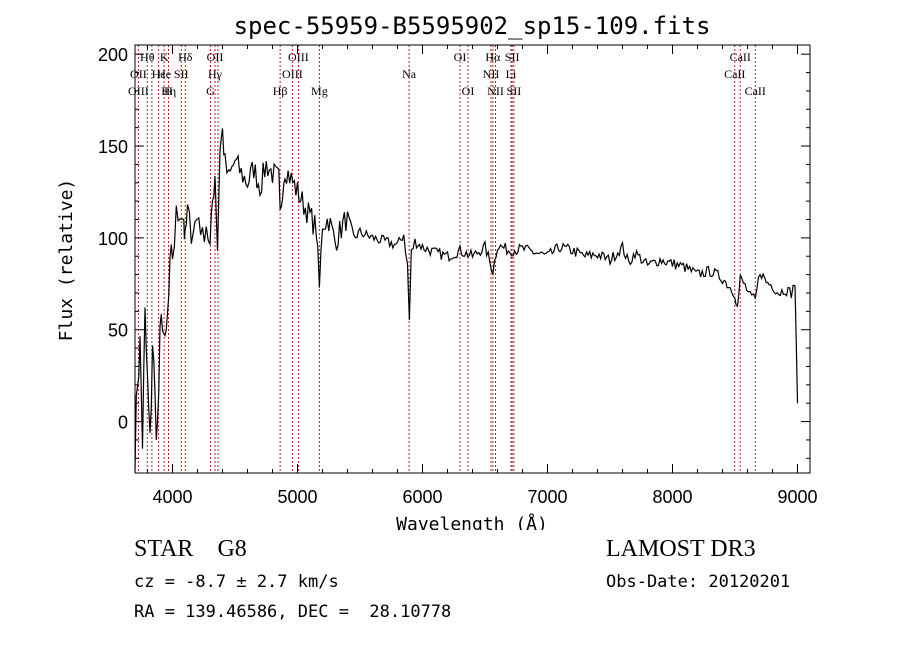  Describe the element at coordinates (681, 549) in the screenshot. I see `survey-name: LAMOST DR3` at that location.